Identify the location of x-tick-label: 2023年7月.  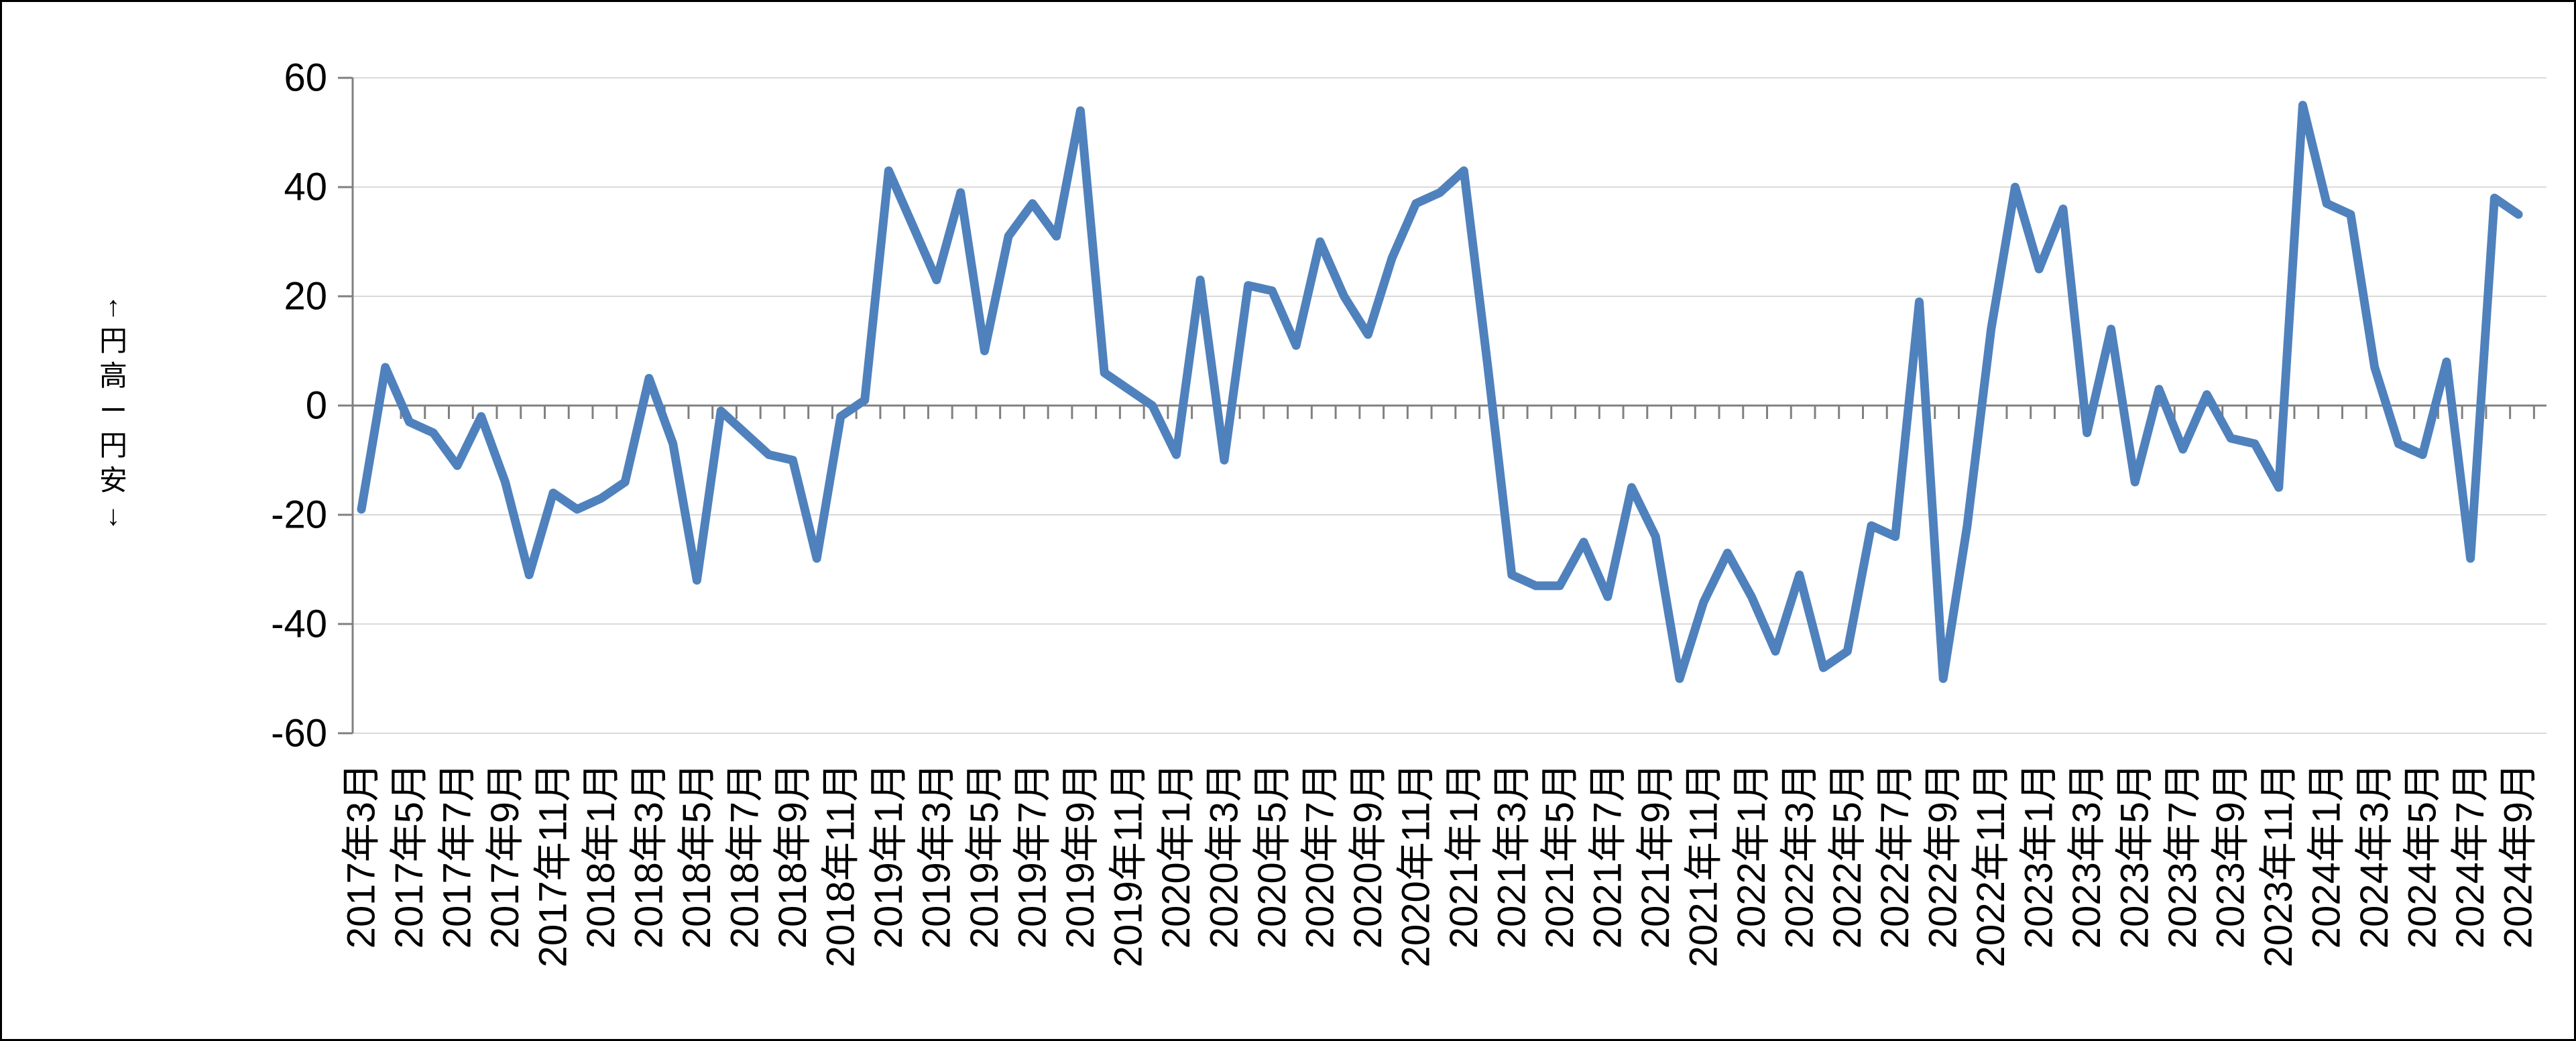
(2183, 855).